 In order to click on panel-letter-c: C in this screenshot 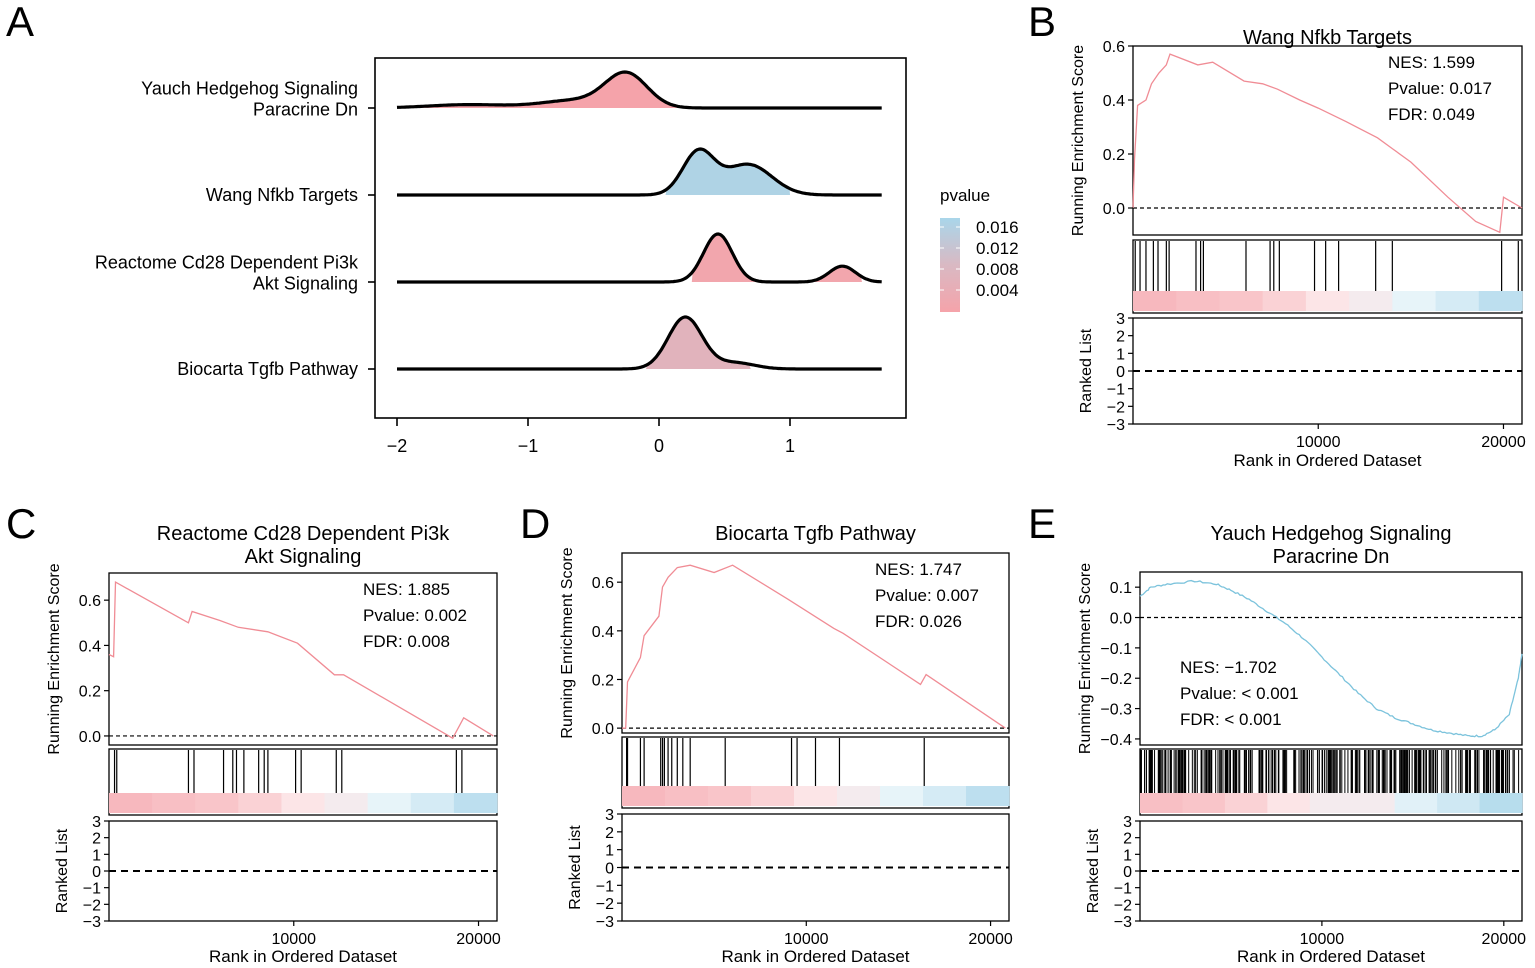, I will do `click(21, 523)`.